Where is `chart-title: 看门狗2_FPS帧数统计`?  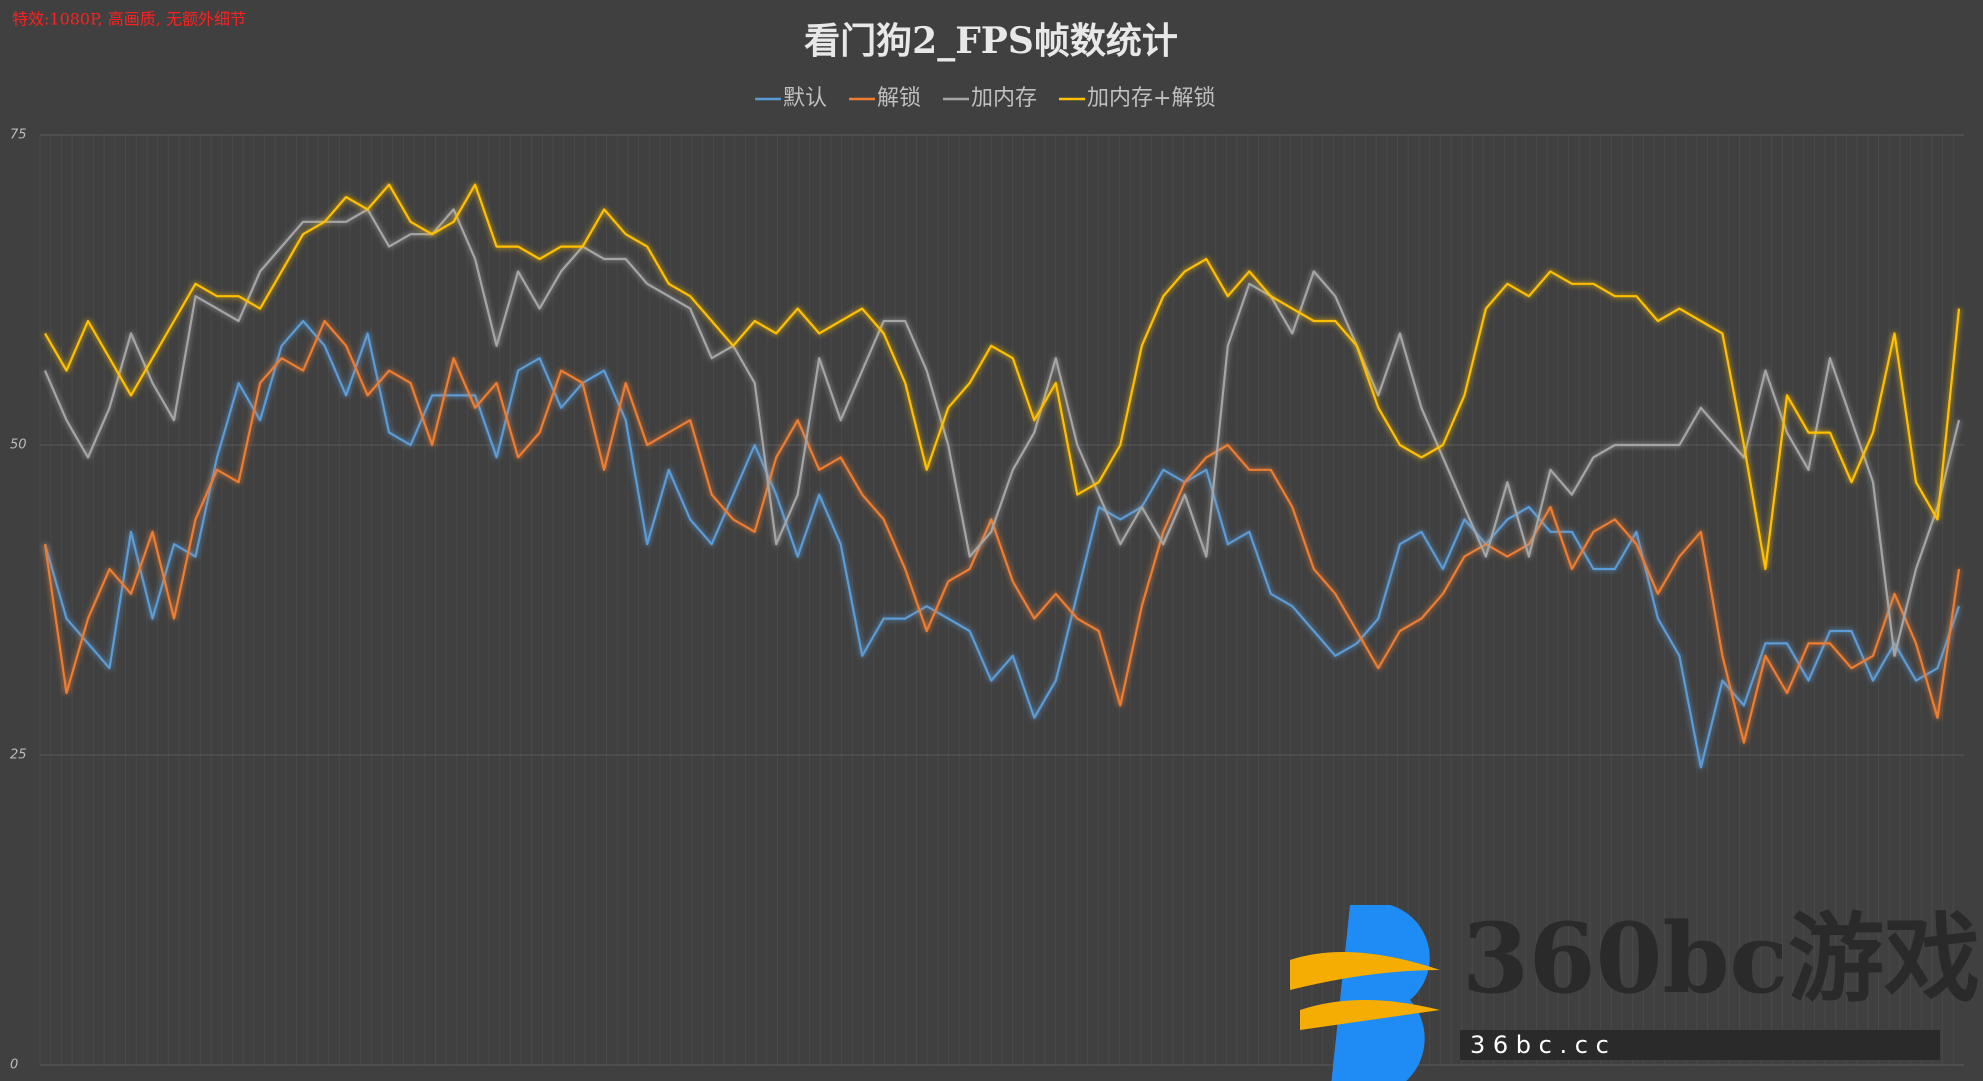
chart-title: 看门狗2_FPS帧数统计 is located at coordinates (991, 41).